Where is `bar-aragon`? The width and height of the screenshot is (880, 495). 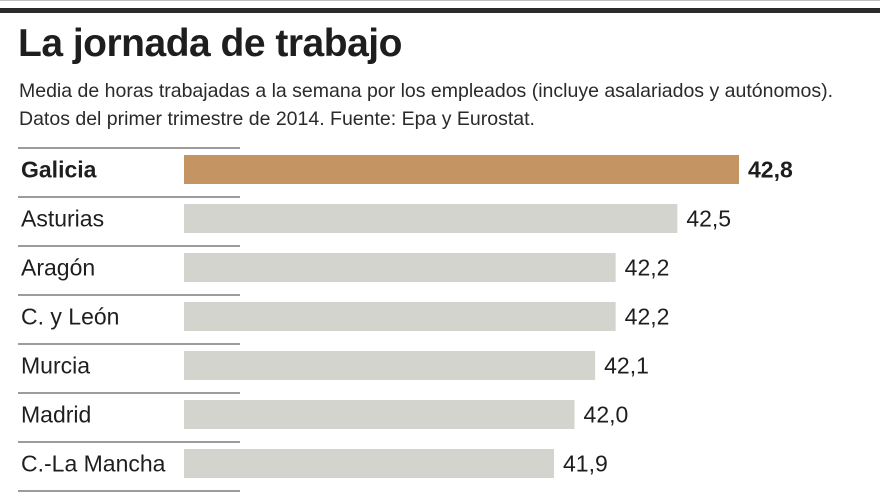 bar-aragon is located at coordinates (400, 267).